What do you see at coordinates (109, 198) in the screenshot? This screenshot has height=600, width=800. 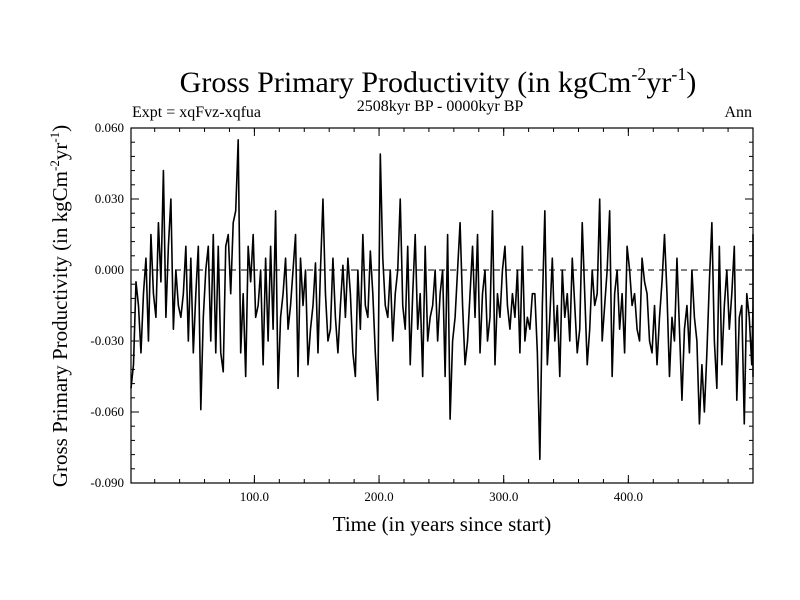 I see `y-tick-label: 0.030` at bounding box center [109, 198].